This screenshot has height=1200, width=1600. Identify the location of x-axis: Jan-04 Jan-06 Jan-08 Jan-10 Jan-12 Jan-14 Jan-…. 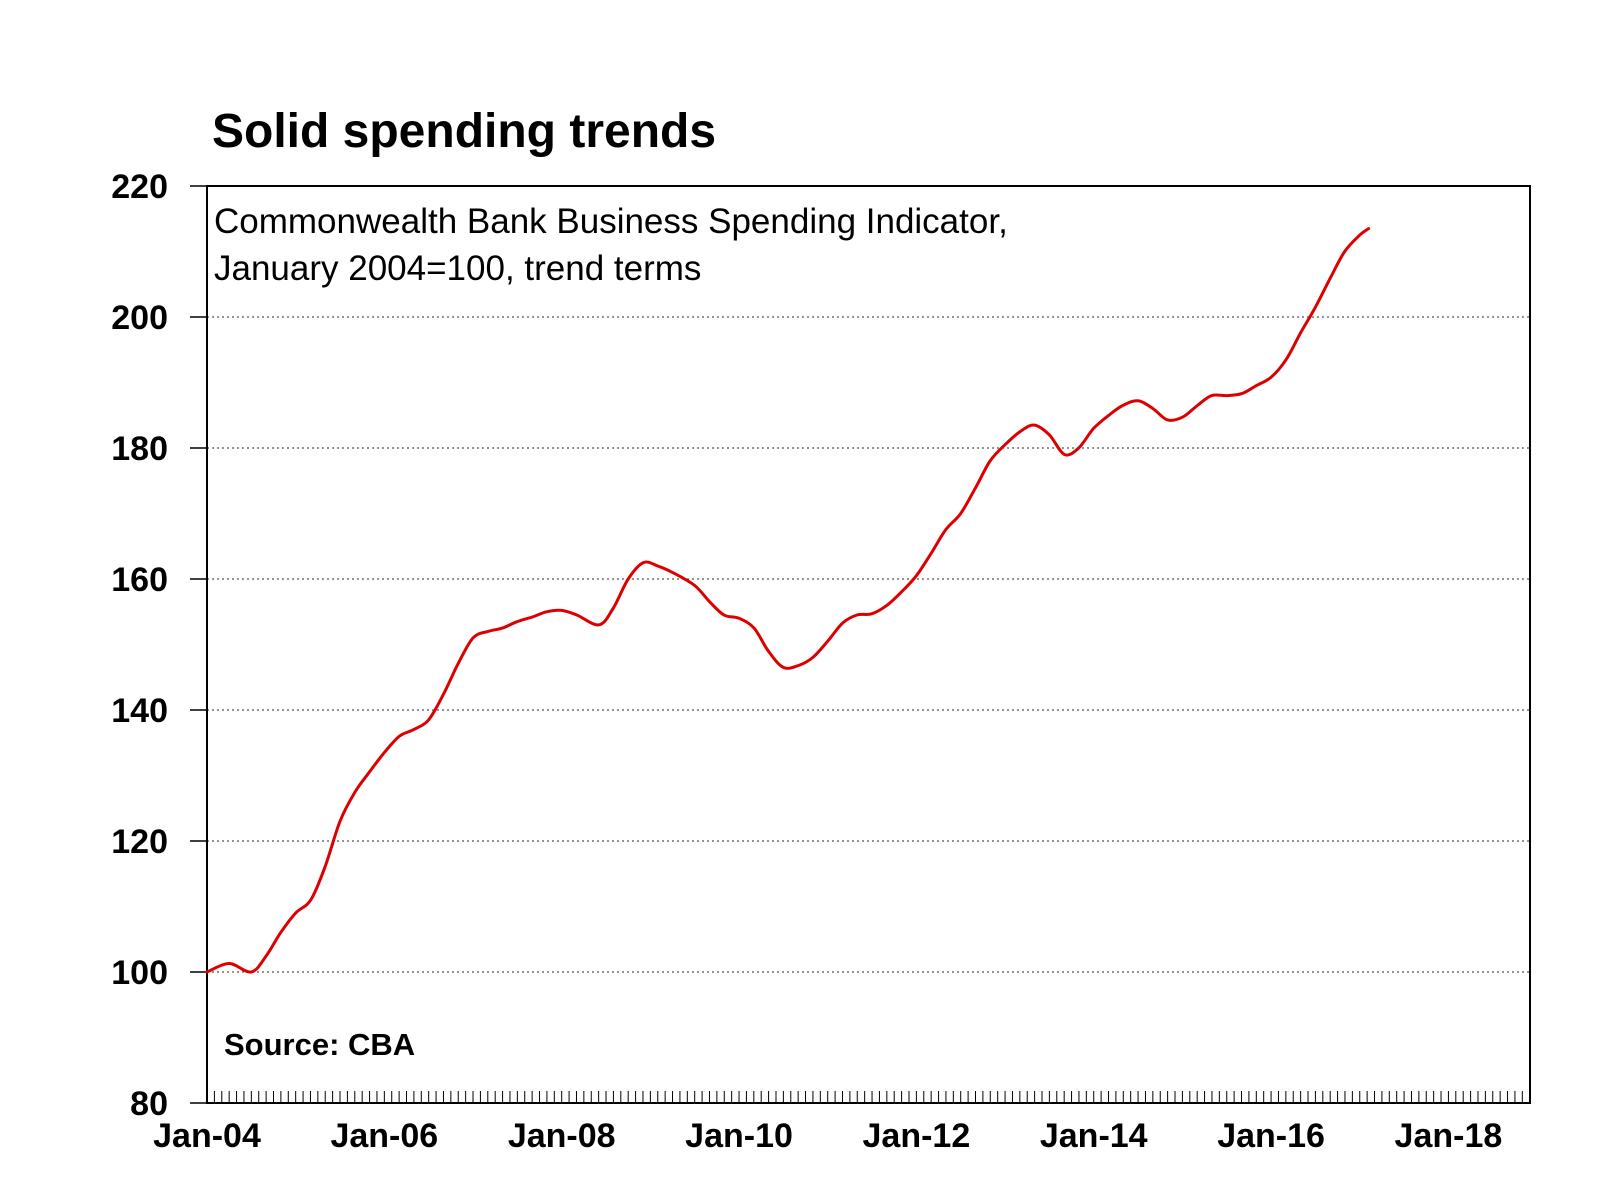
(827, 1136).